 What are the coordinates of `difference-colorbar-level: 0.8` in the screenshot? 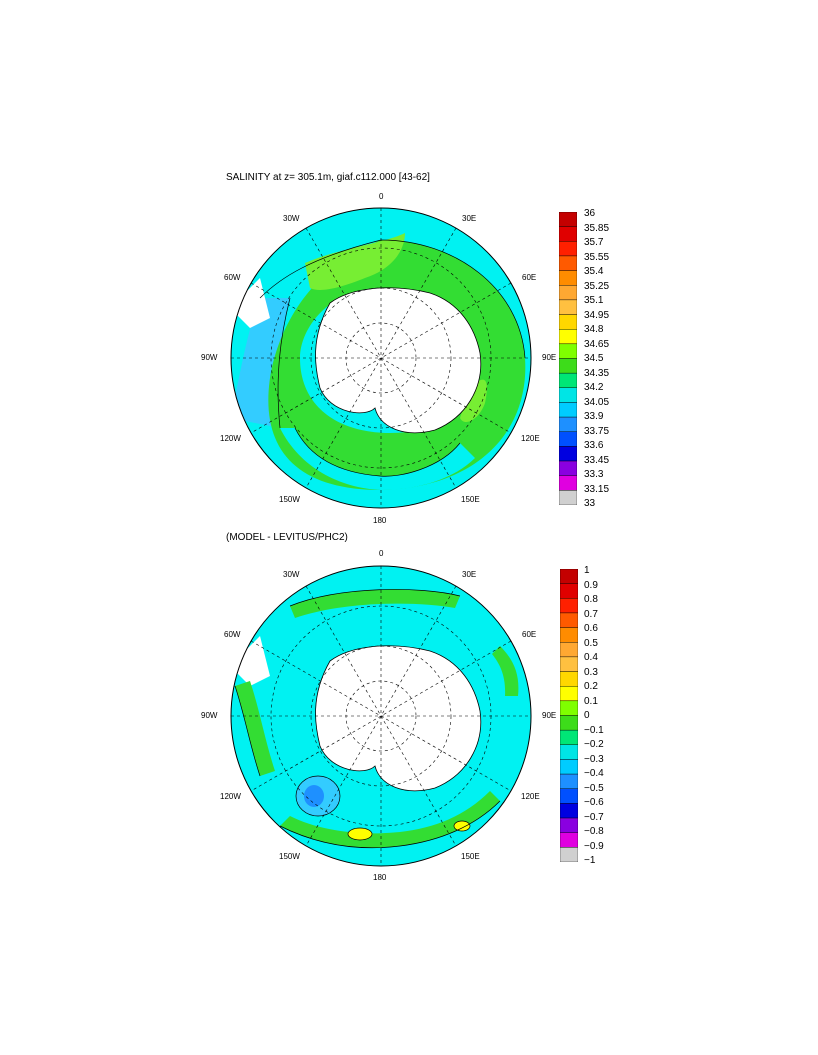 It's located at (591, 599).